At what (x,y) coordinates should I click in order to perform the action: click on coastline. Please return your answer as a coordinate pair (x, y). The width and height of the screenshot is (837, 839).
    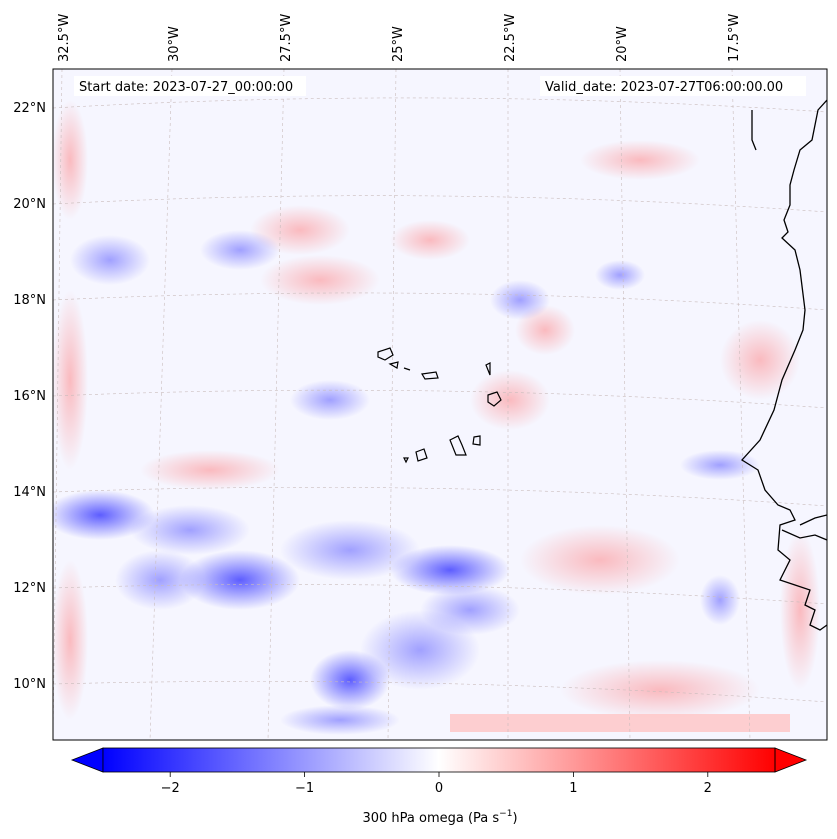
    Looking at the image, I should click on (783, 365).